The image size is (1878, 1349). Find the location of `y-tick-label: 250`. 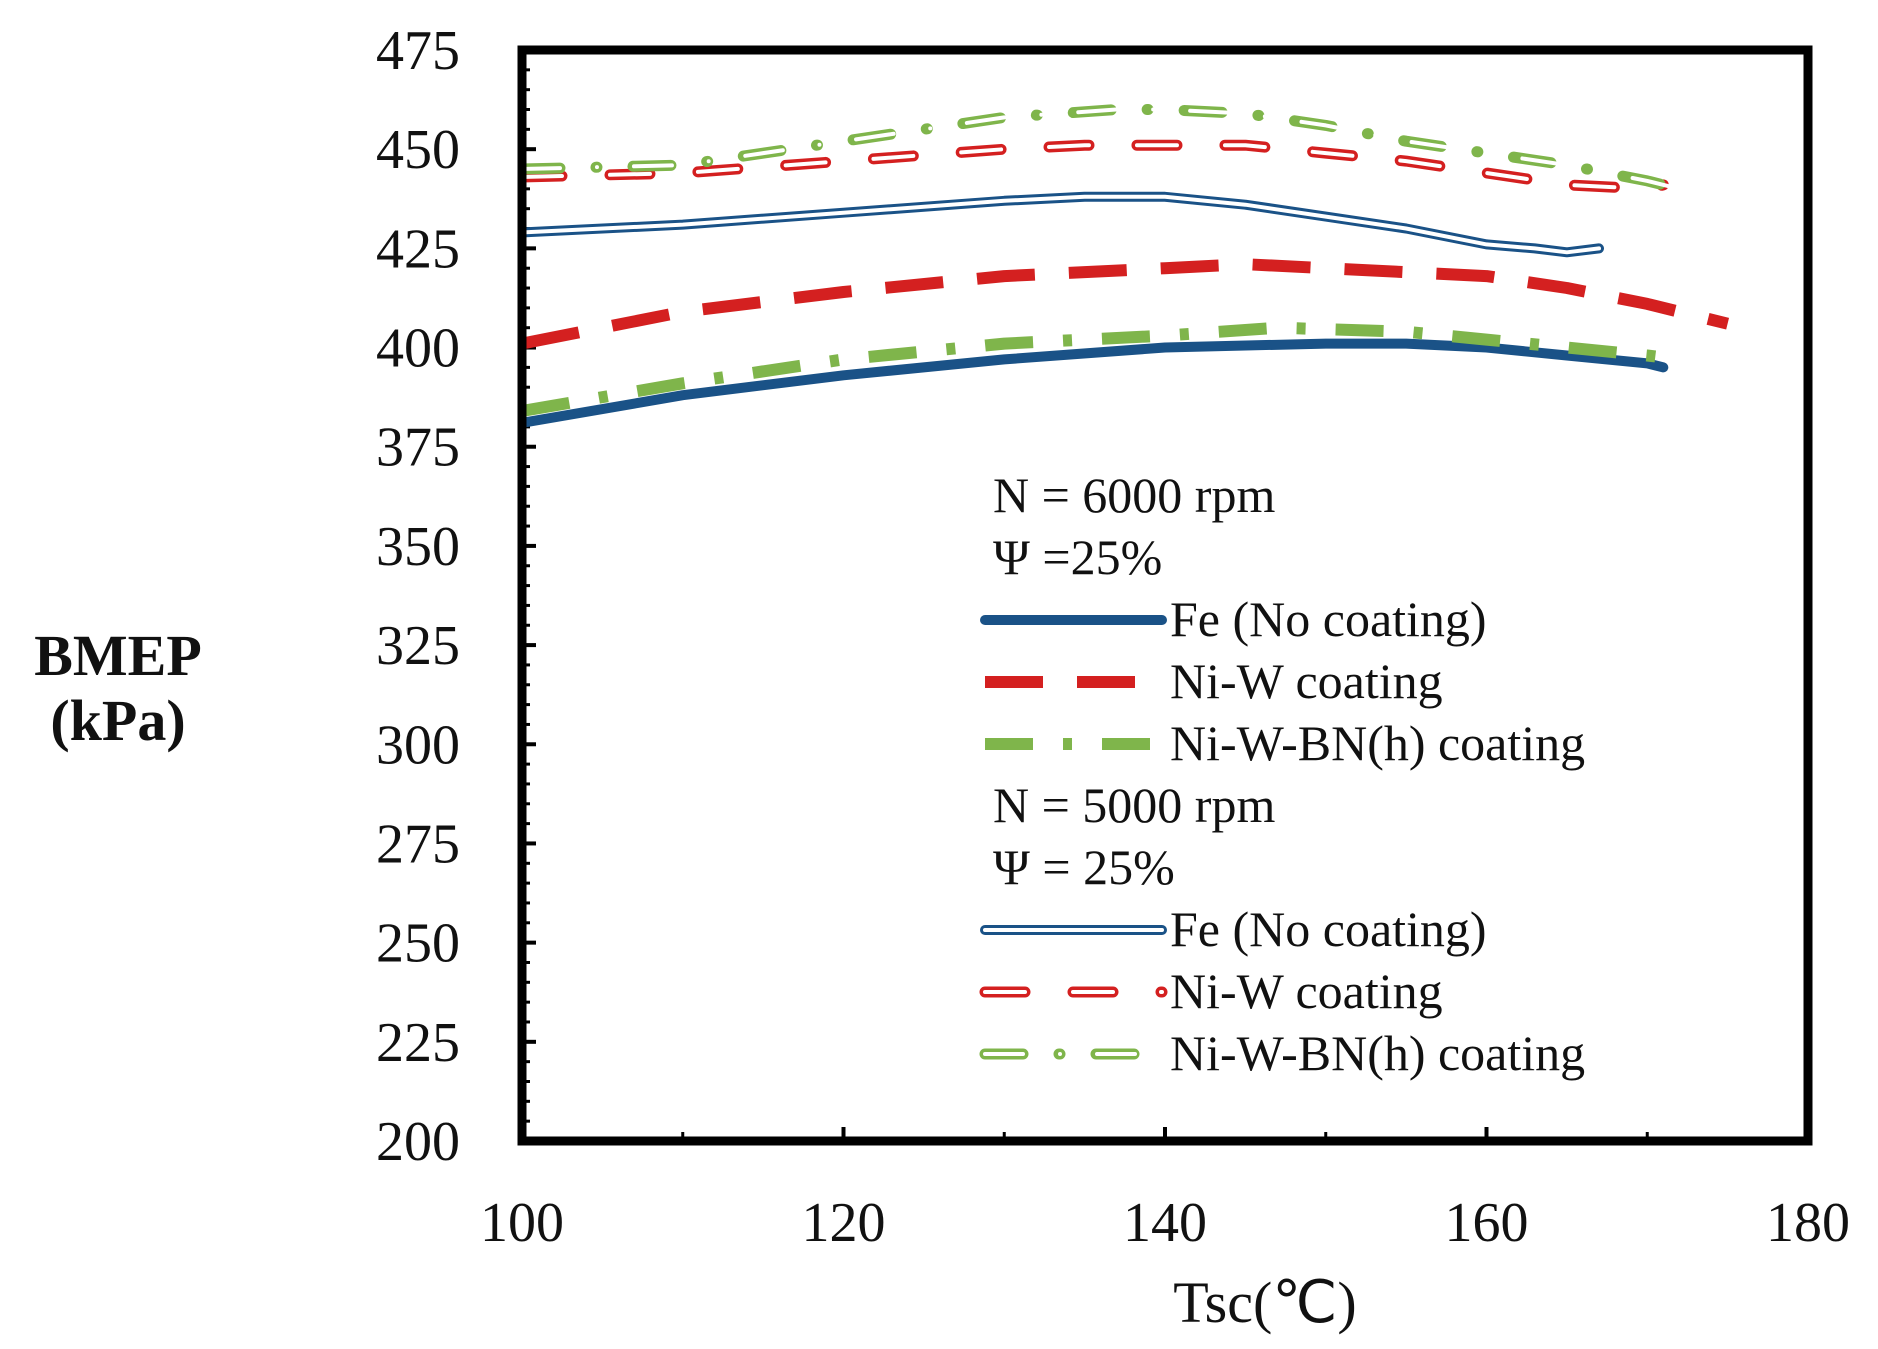

y-tick-label: 250 is located at coordinates (418, 944).